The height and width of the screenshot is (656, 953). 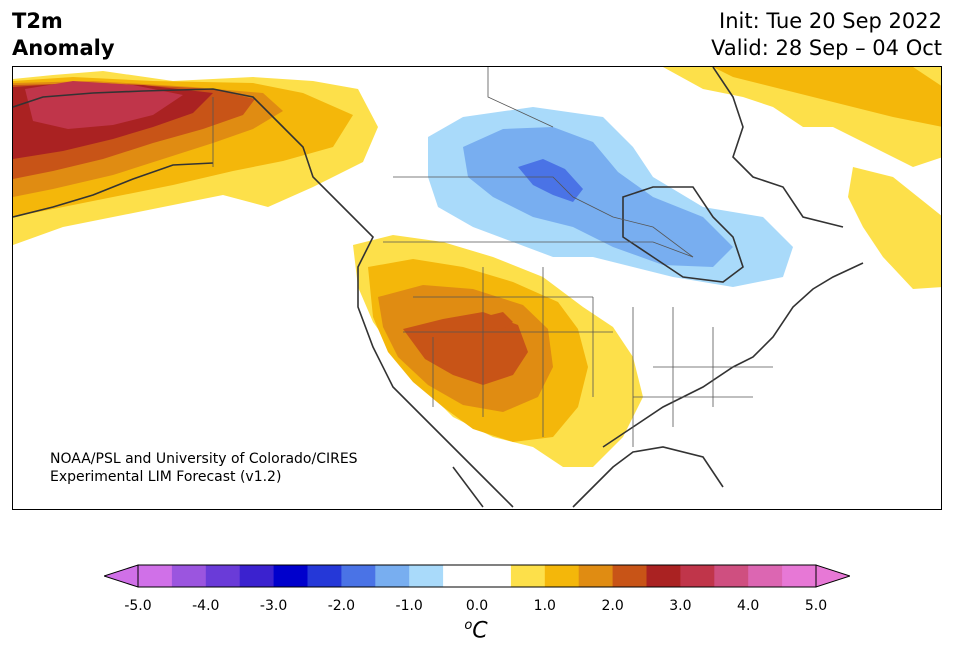 What do you see at coordinates (498, 320) in the screenshot?
I see `warm-hotspot` at bounding box center [498, 320].